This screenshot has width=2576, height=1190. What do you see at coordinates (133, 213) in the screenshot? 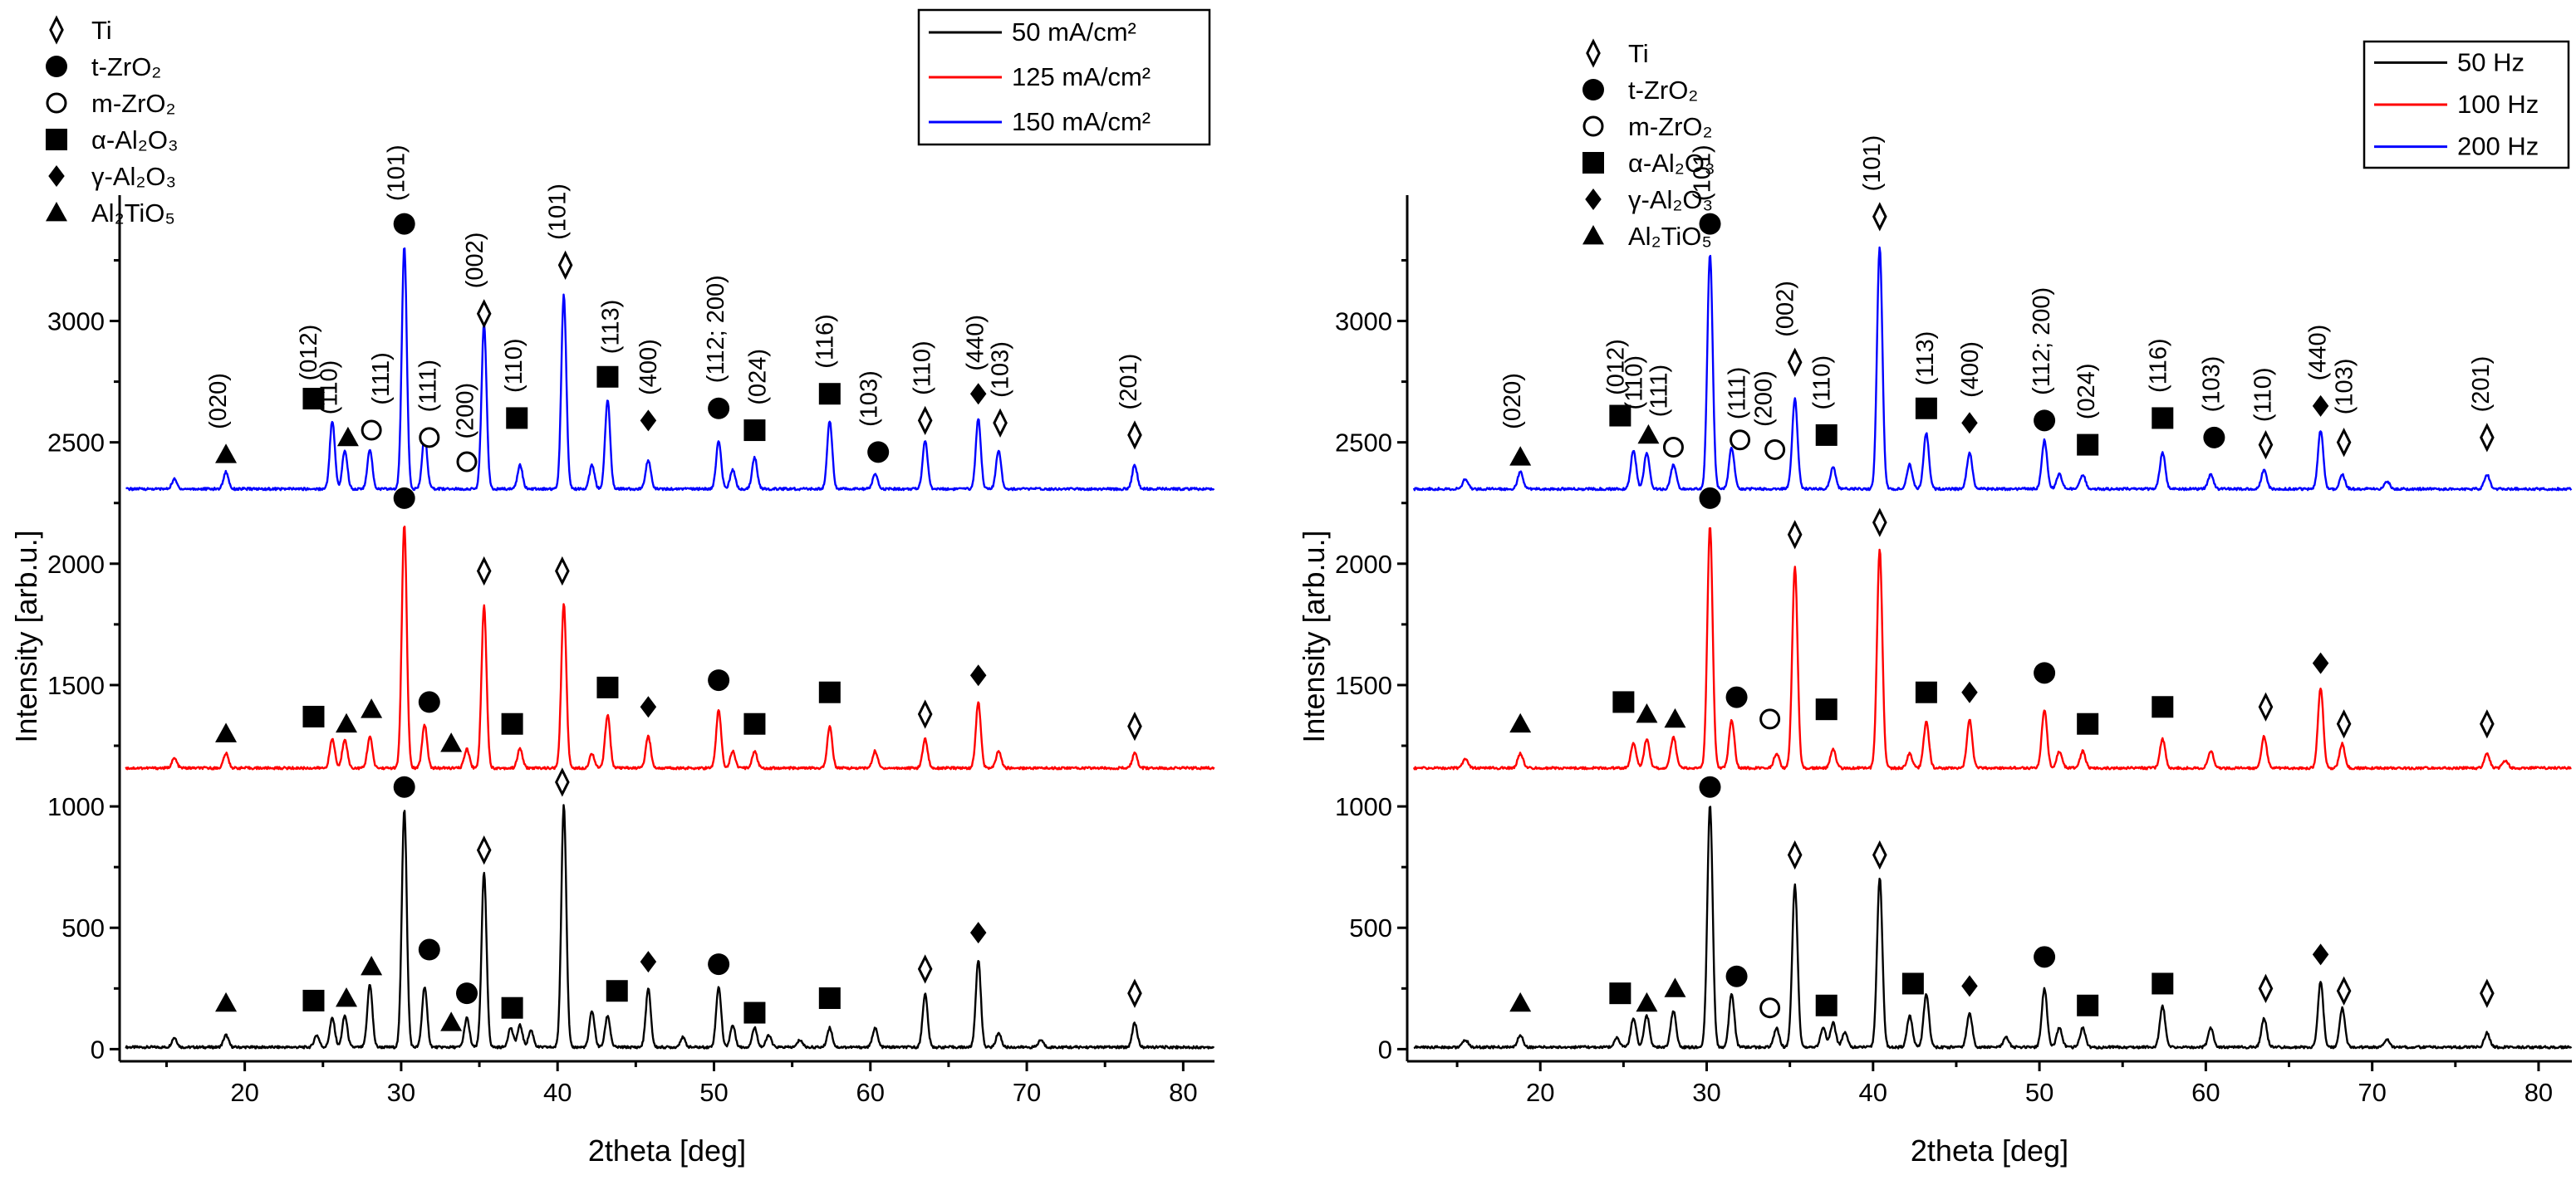
I see `phase-legend-label: Al₂TiO₅` at bounding box center [133, 213].